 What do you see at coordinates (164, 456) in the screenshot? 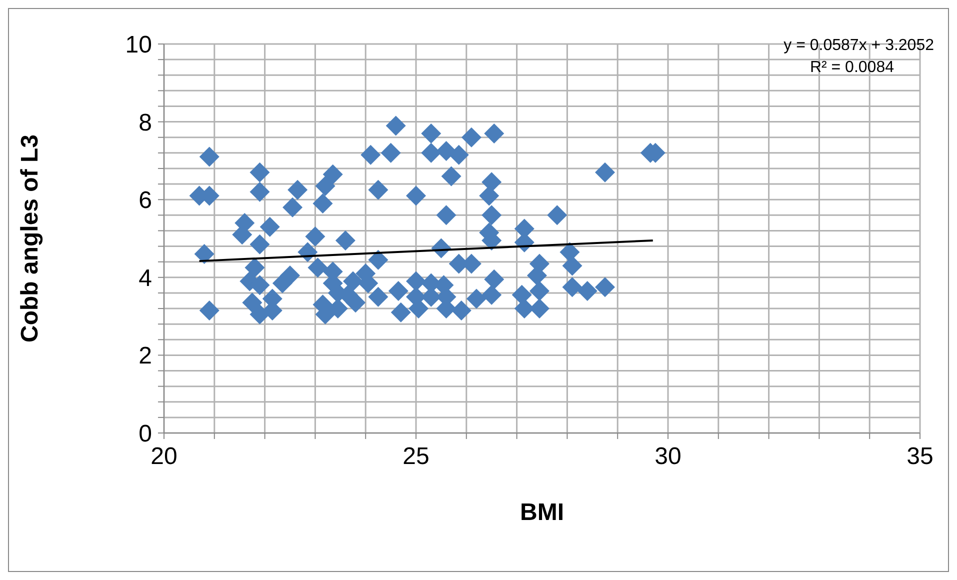
I see `x-tick-label: 20` at bounding box center [164, 456].